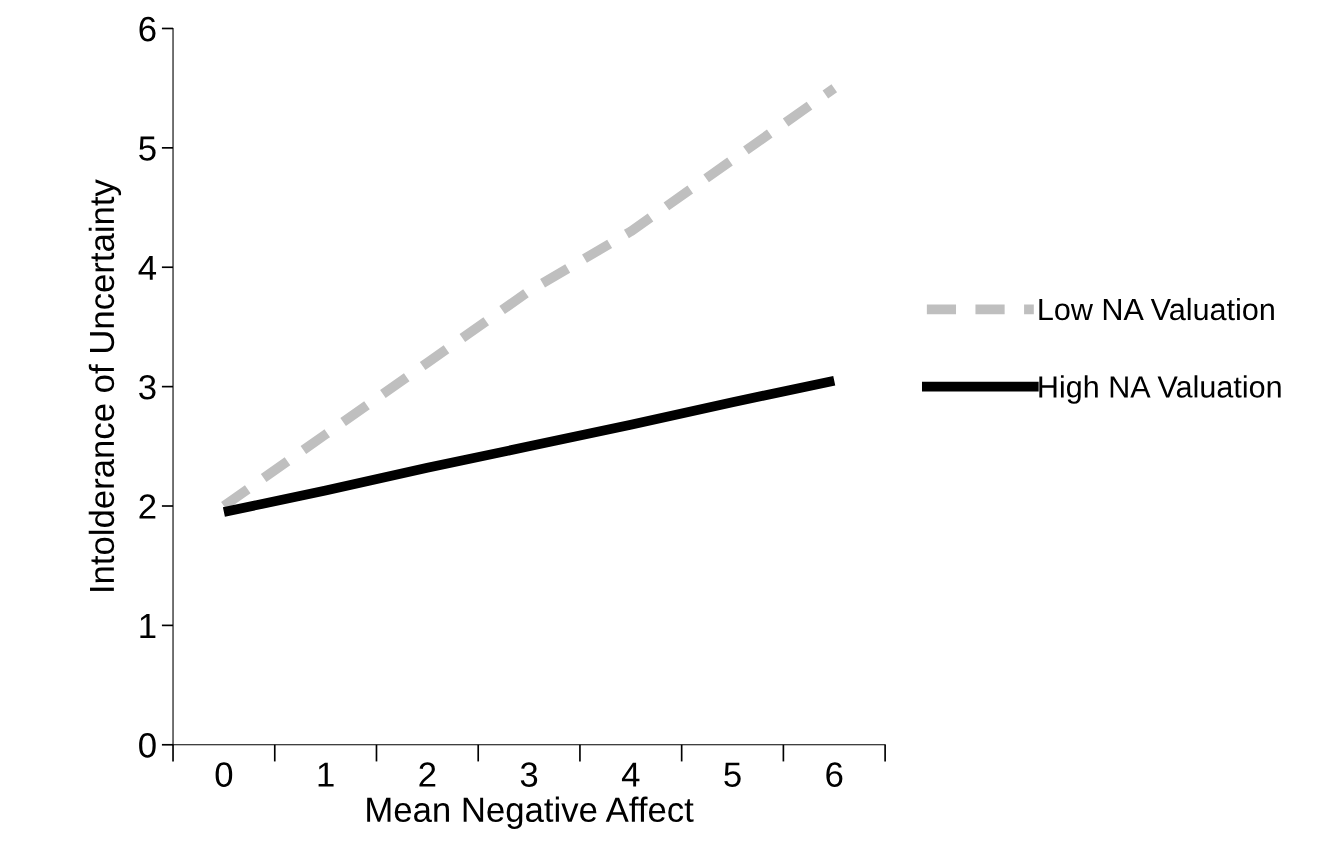 The width and height of the screenshot is (1331, 863). I want to click on x-tick-label: 2, so click(427, 774).